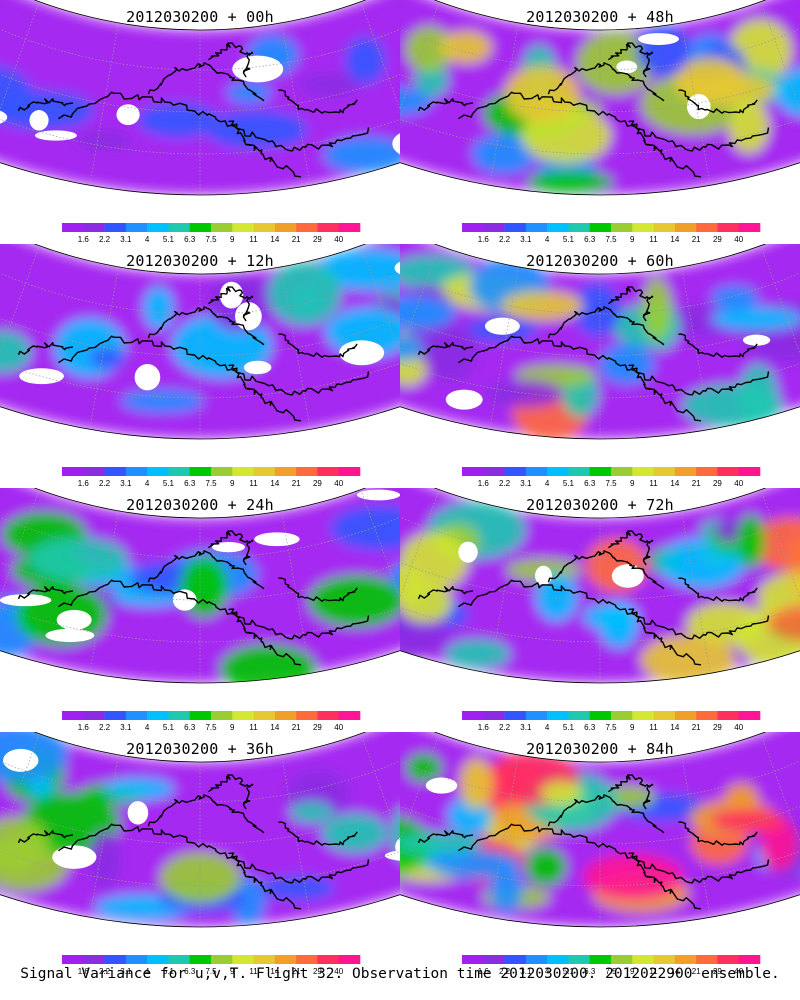  Describe the element at coordinates (600, 749) in the screenshot. I see `panel-title: 2012030200 + 84h` at that location.